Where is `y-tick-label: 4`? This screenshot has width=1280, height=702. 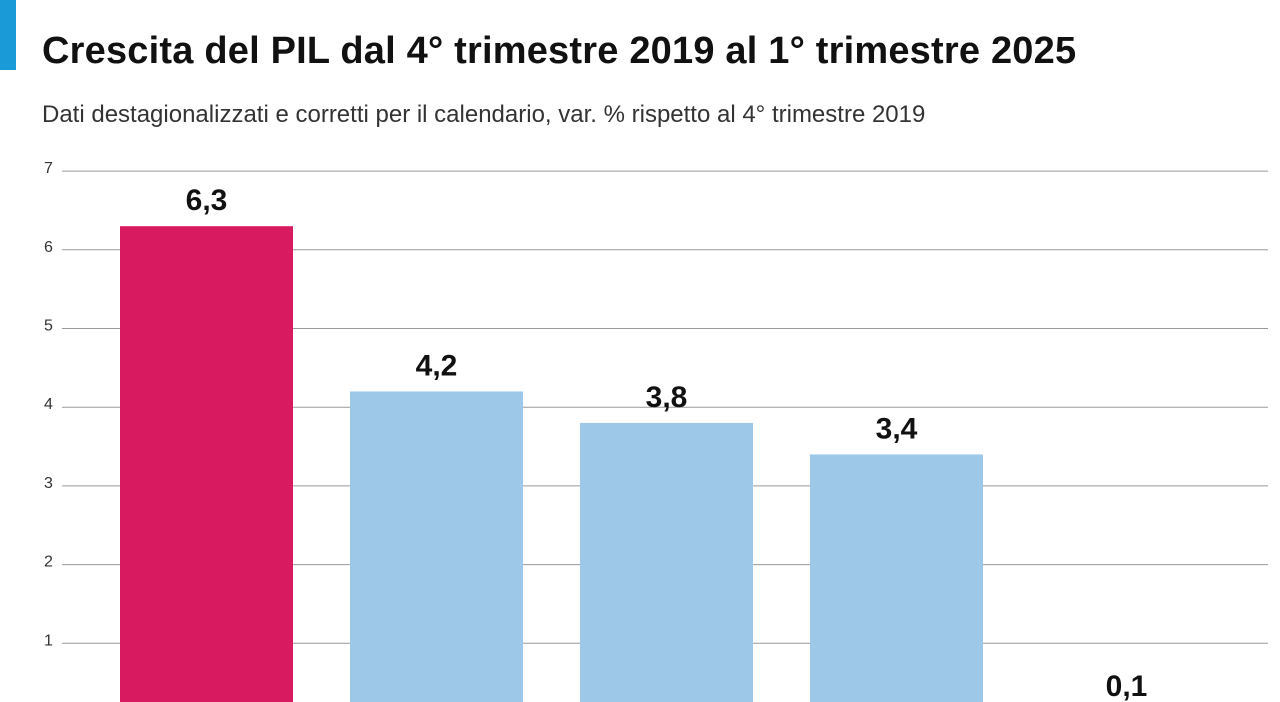
y-tick-label: 4 is located at coordinates (48, 404).